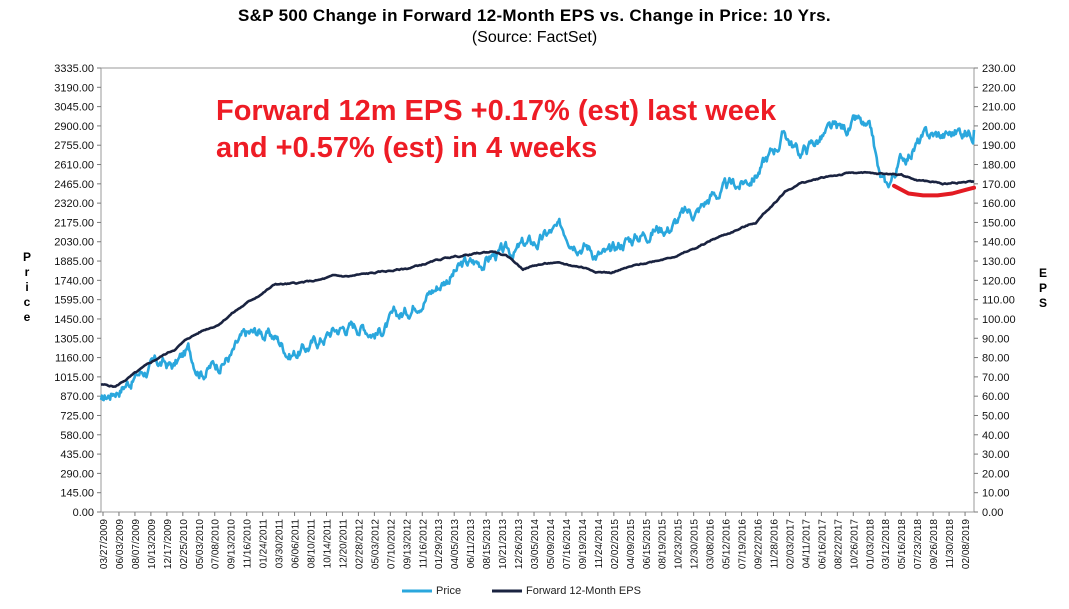 The height and width of the screenshot is (609, 1069). What do you see at coordinates (74, 339) in the screenshot?
I see `y-left-tick-label: 1305.00` at bounding box center [74, 339].